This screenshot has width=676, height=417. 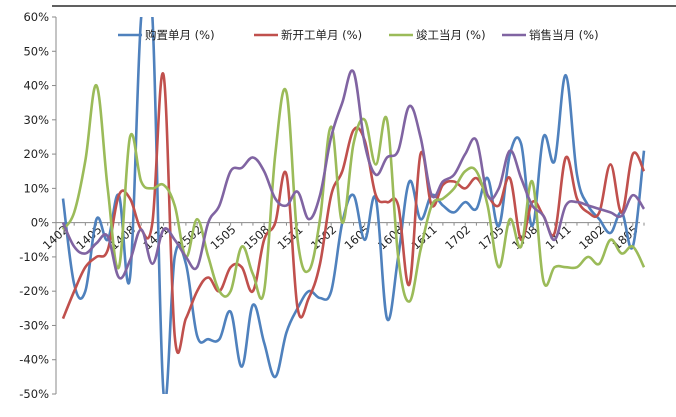 I want to click on legend-label: 竣工当月 (%), so click(x=451, y=35).